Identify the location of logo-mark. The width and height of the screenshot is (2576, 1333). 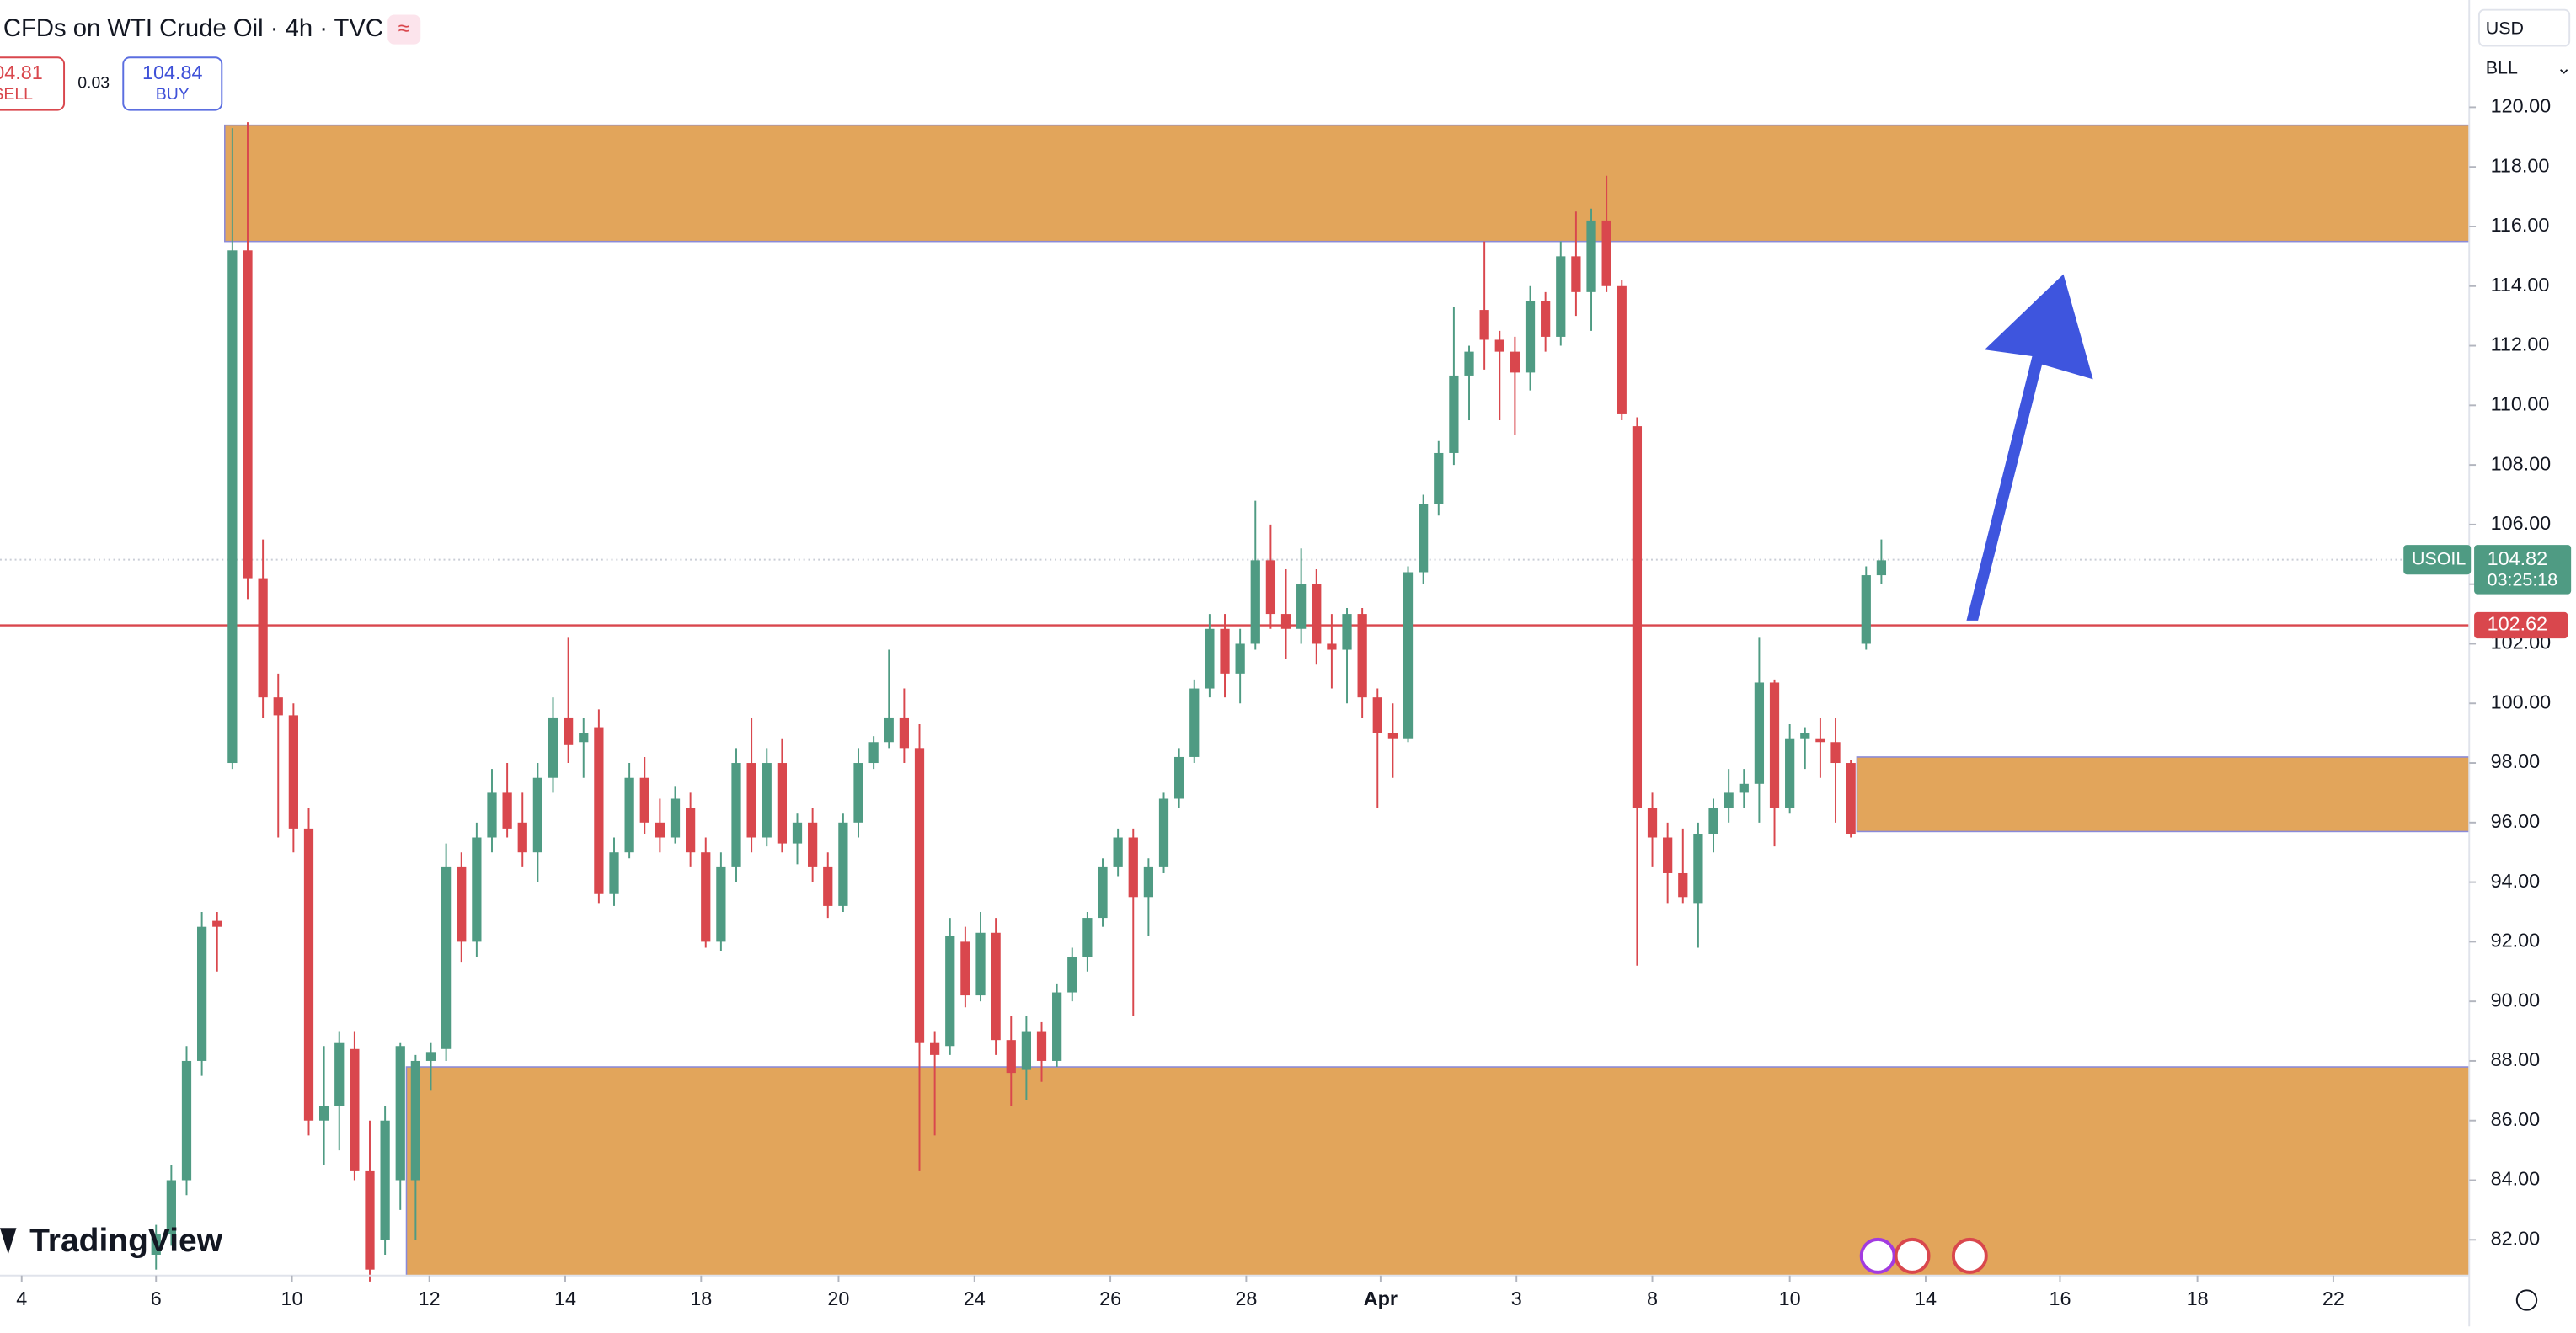
(8, 1241).